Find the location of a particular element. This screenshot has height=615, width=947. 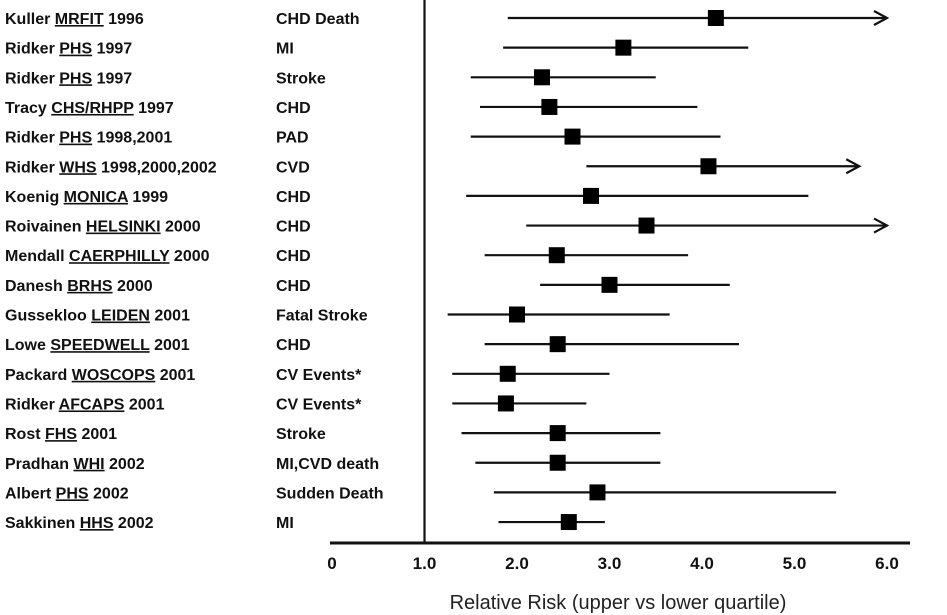

study-name: WHS is located at coordinates (78, 167).